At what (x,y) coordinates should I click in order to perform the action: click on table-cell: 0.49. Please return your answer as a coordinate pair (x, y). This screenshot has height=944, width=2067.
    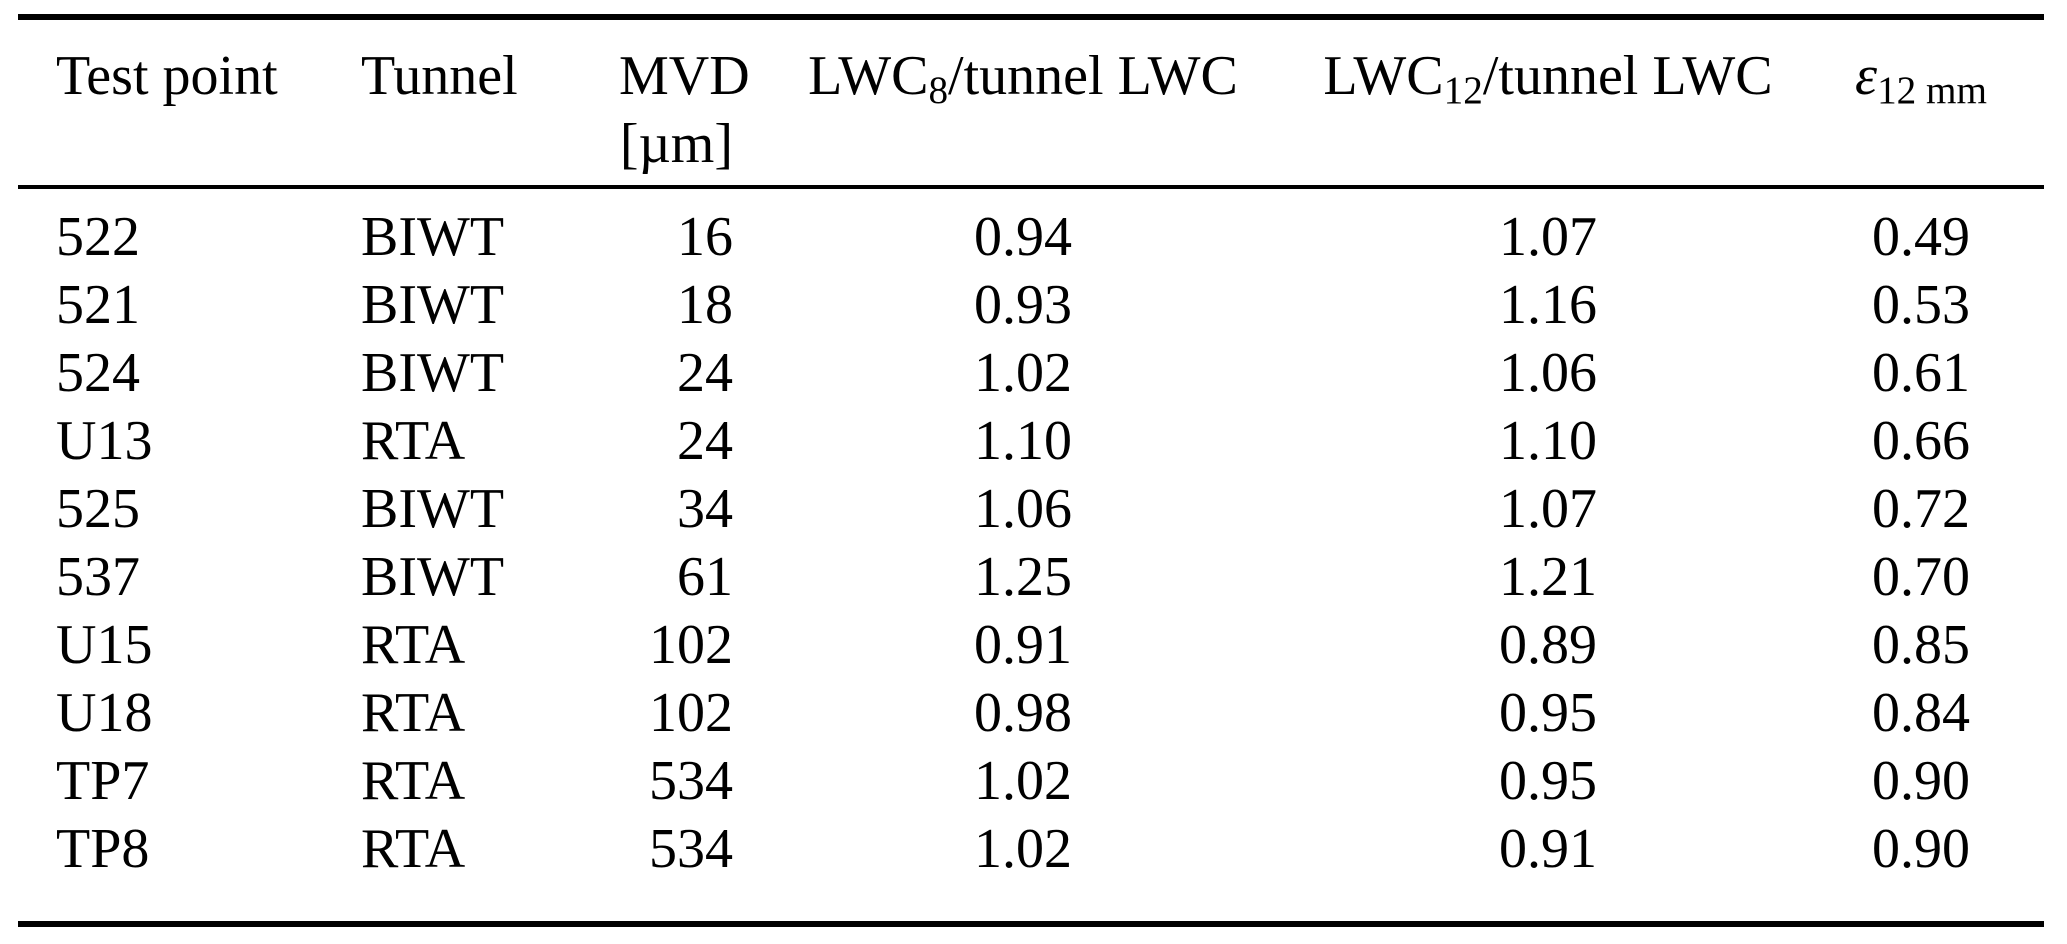
    Looking at the image, I should click on (1921, 237).